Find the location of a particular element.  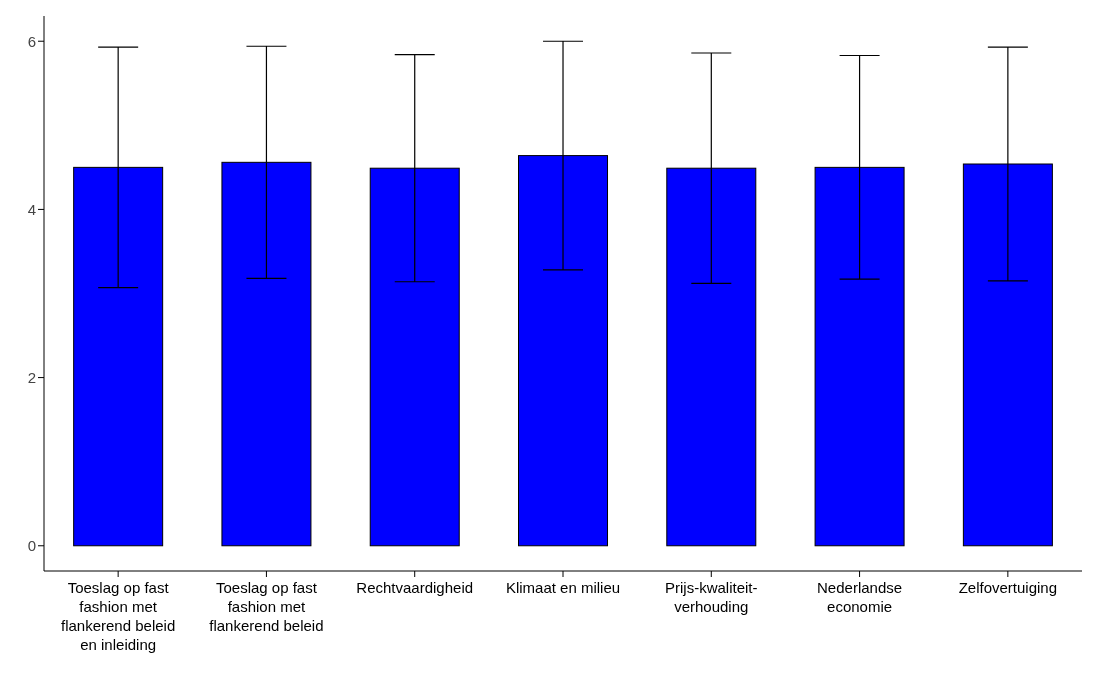

y-tick-label: 6 is located at coordinates (31, 41).